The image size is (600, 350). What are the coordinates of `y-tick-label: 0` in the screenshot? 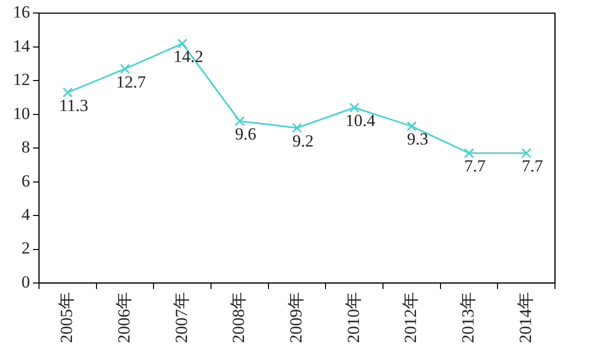 It's located at (26, 282).